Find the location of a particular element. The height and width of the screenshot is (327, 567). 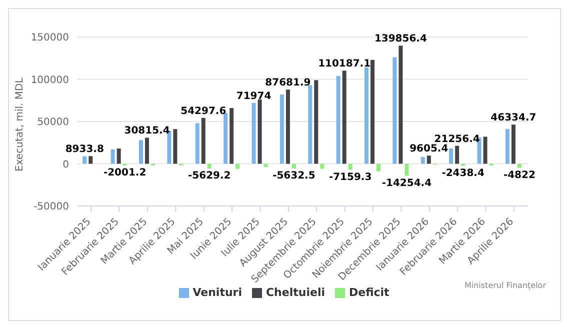

data-label: 8933.8 is located at coordinates (84, 150).